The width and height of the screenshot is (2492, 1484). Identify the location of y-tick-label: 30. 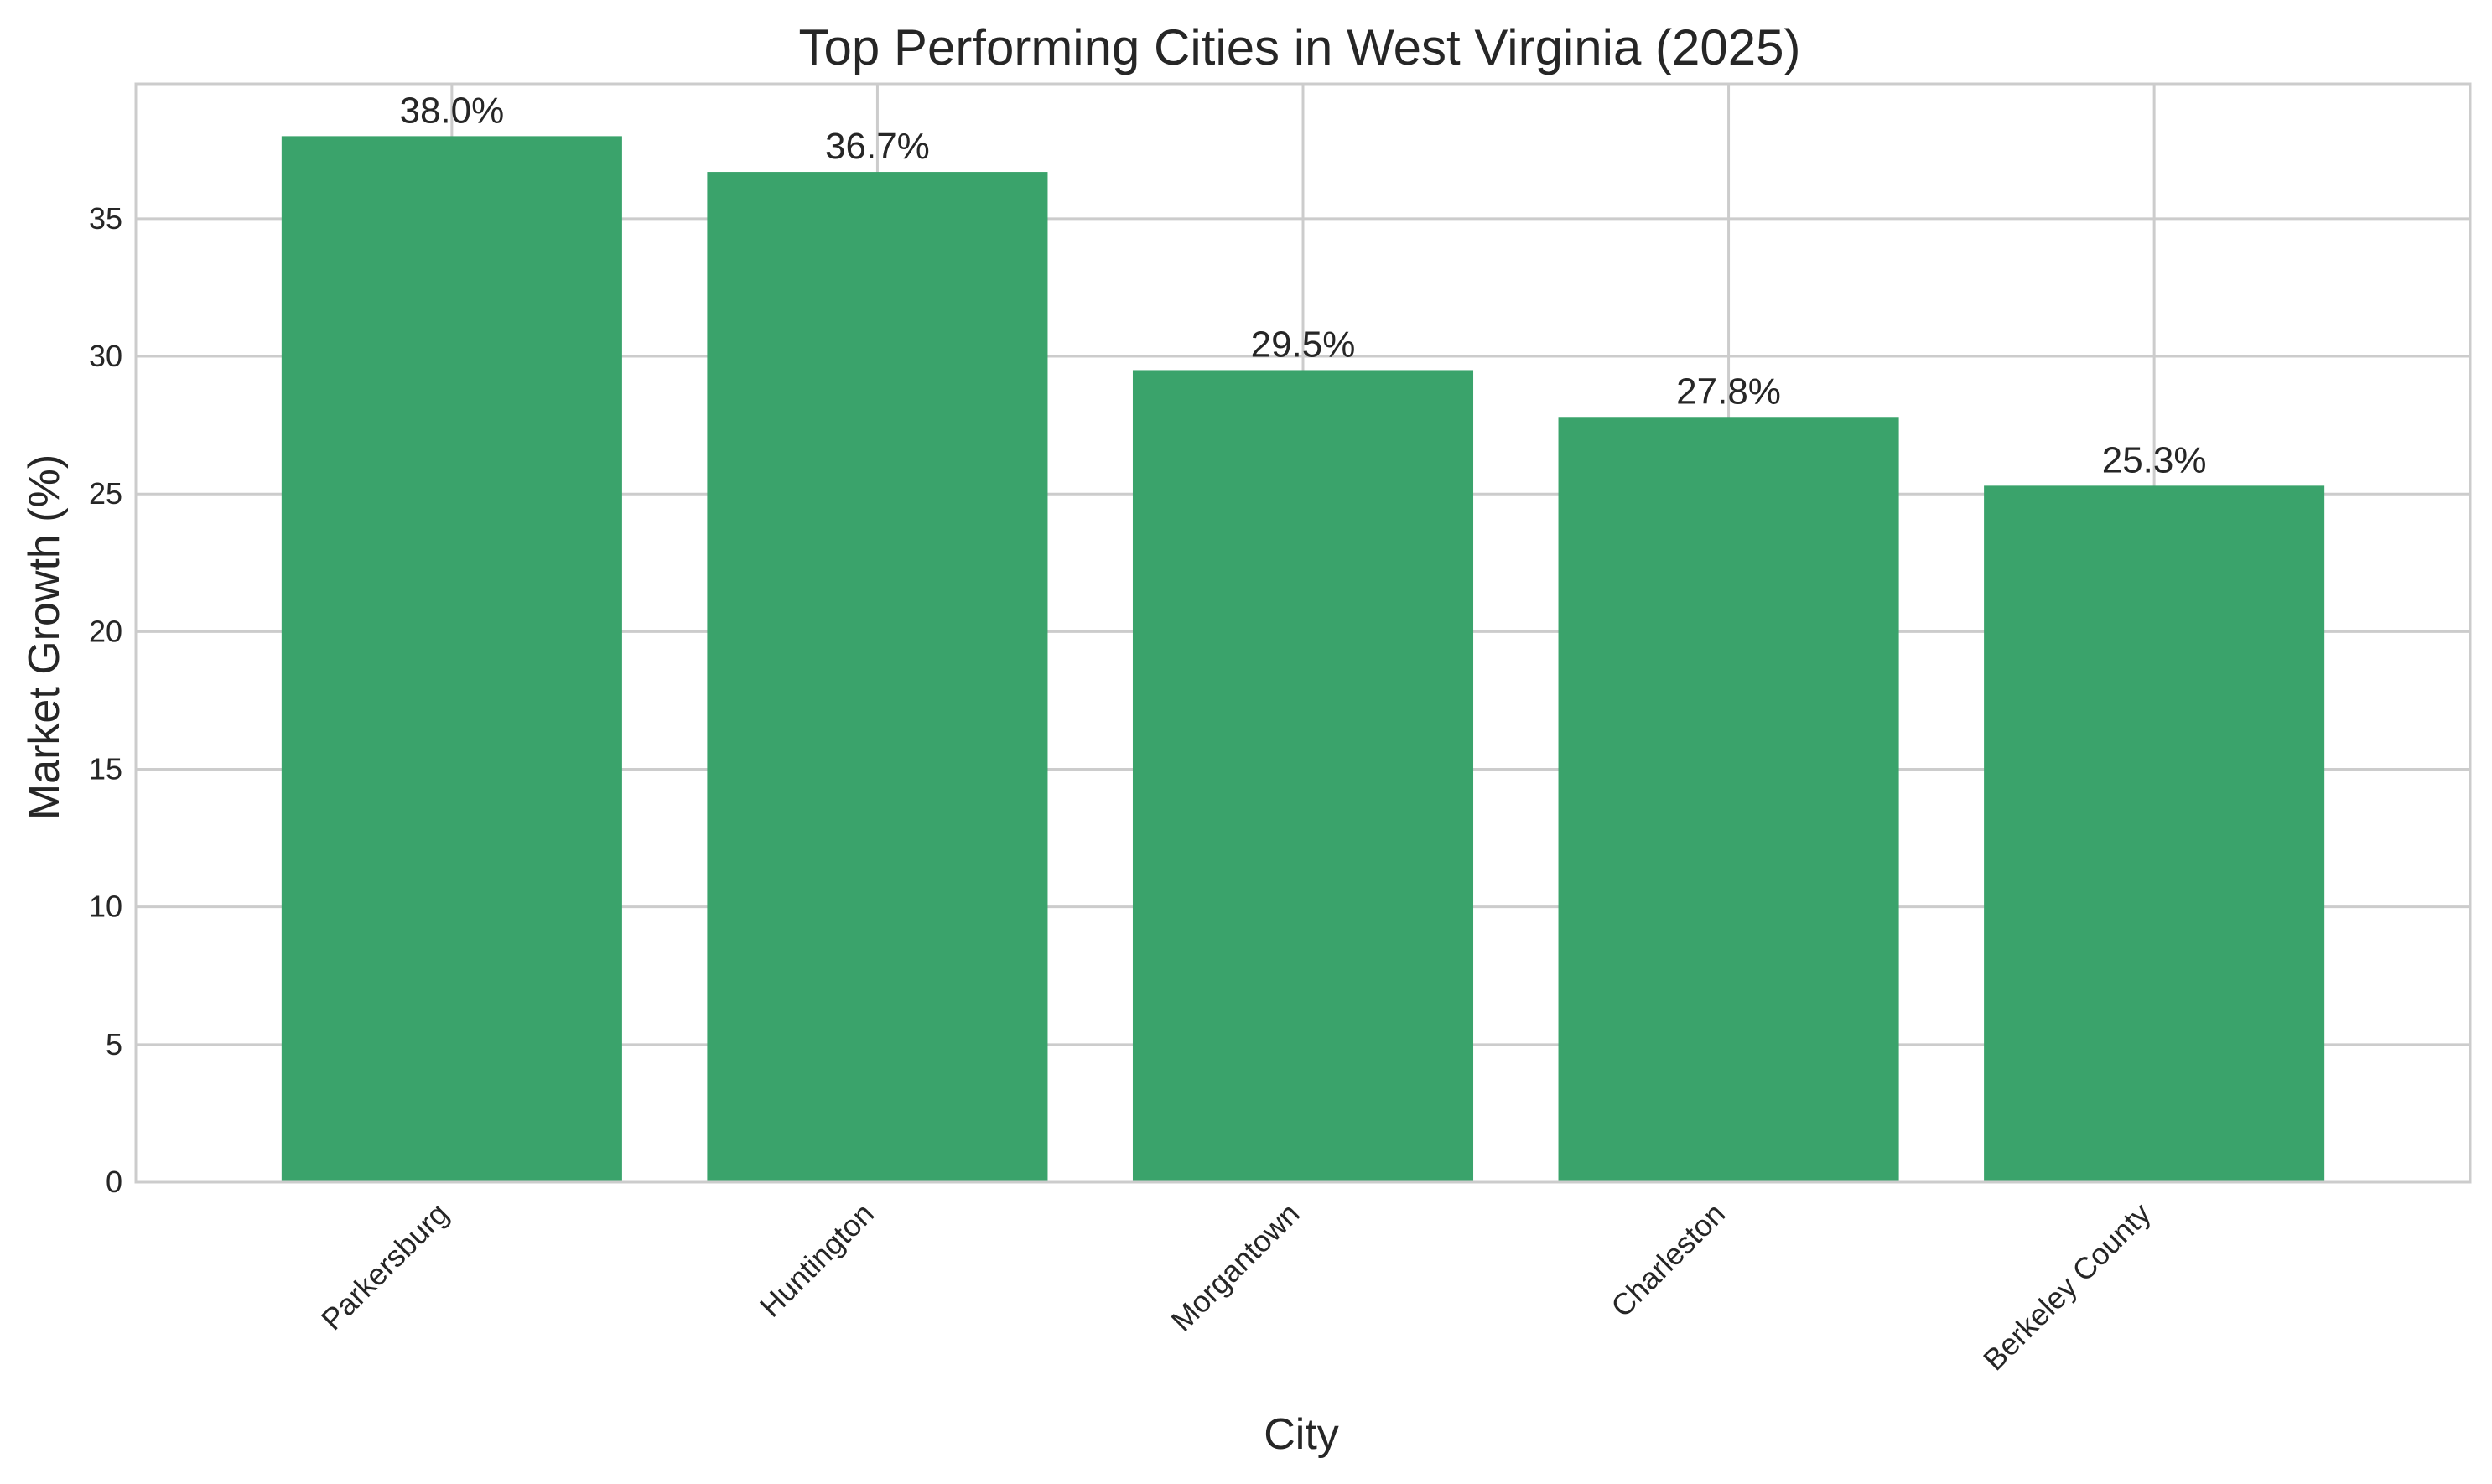
(105, 356).